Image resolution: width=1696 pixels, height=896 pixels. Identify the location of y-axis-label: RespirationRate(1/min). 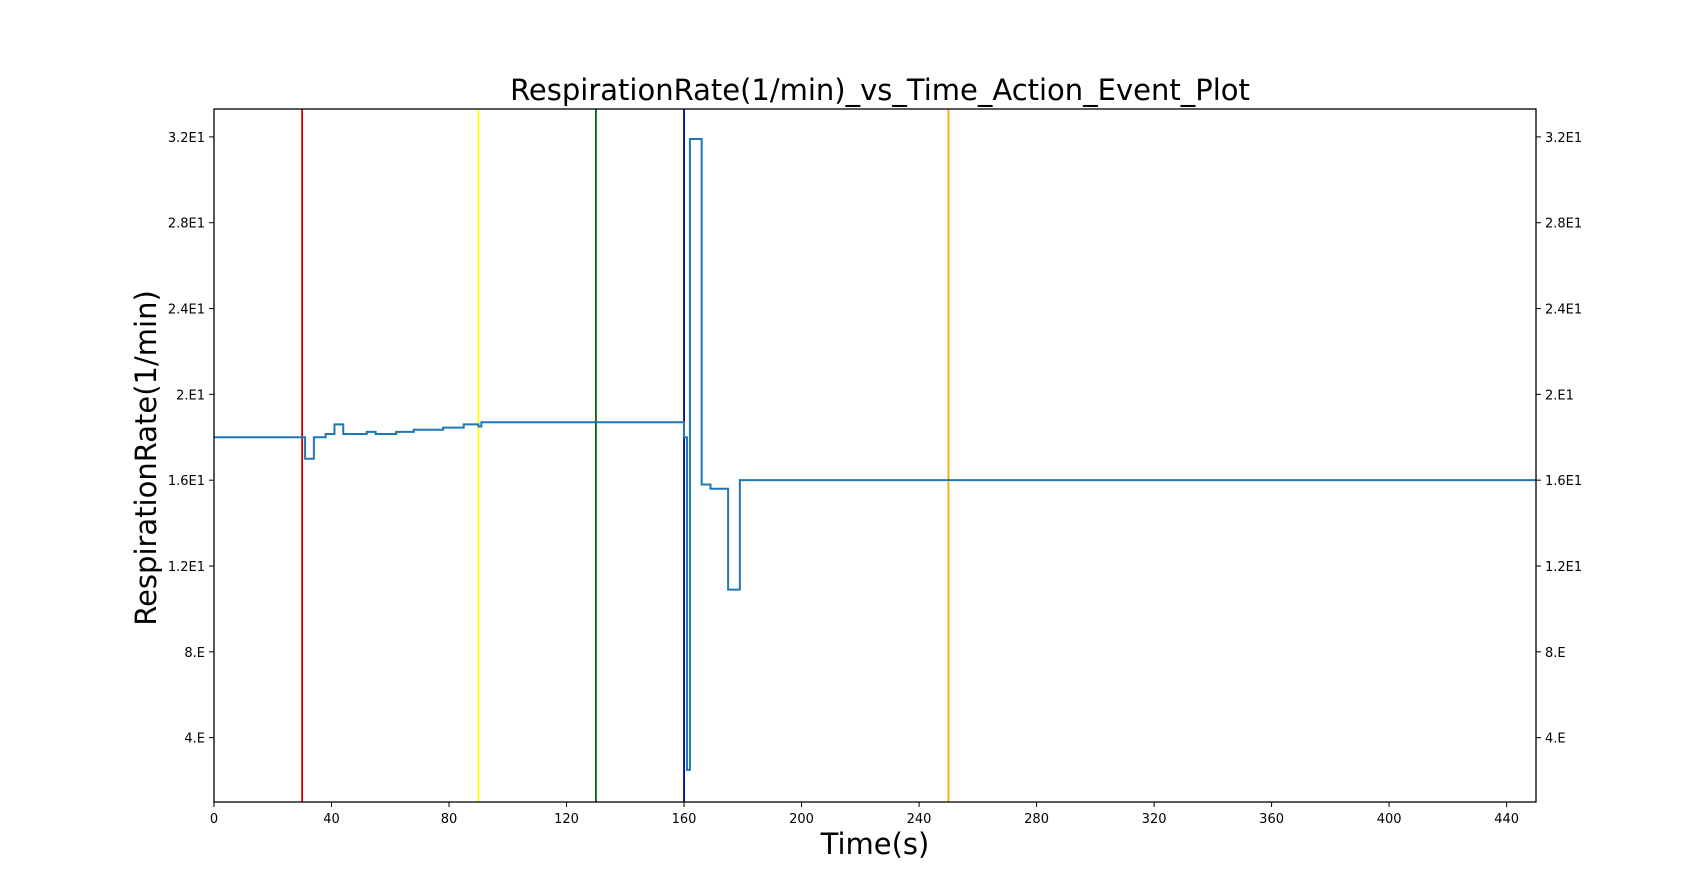
(146, 458).